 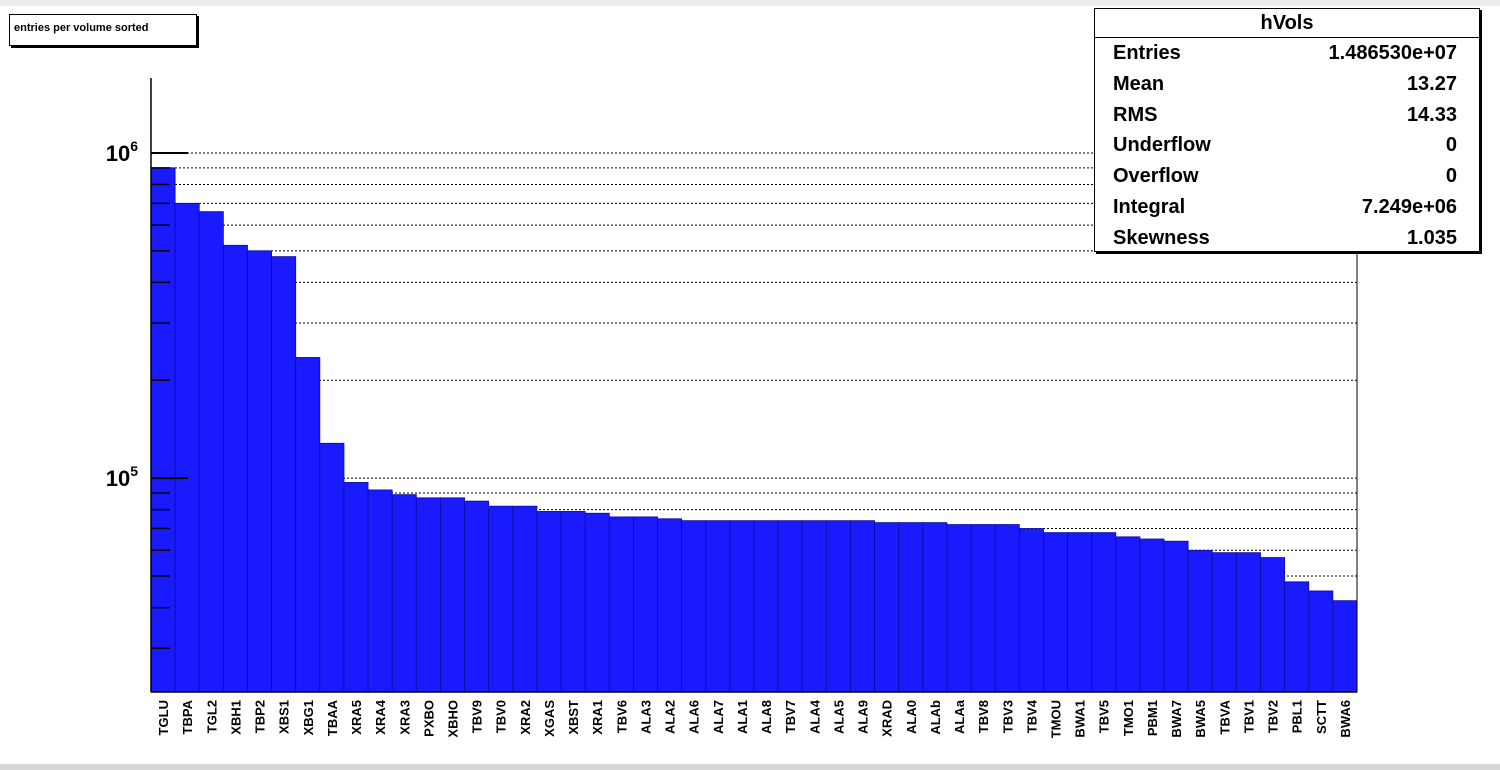 What do you see at coordinates (452, 595) in the screenshot?
I see `bar-xbho` at bounding box center [452, 595].